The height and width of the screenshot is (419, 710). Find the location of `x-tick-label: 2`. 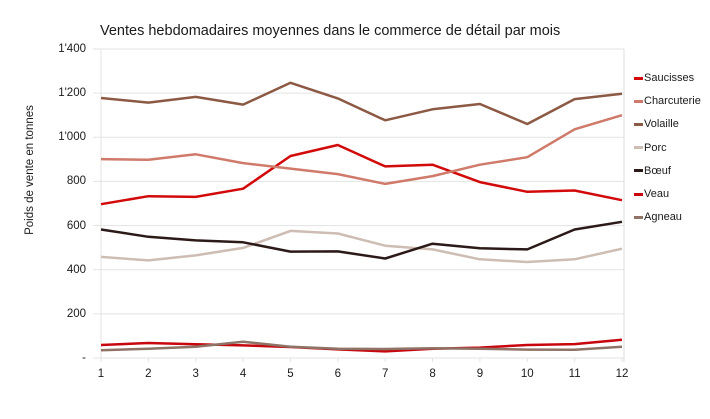

x-tick-label: 2 is located at coordinates (148, 374).